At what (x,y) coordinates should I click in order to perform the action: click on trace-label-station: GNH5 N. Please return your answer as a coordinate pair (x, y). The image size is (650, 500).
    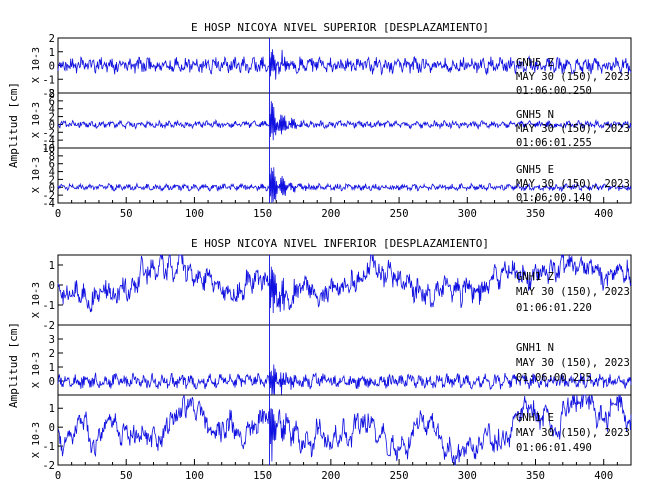
    Looking at the image, I should click on (535, 115).